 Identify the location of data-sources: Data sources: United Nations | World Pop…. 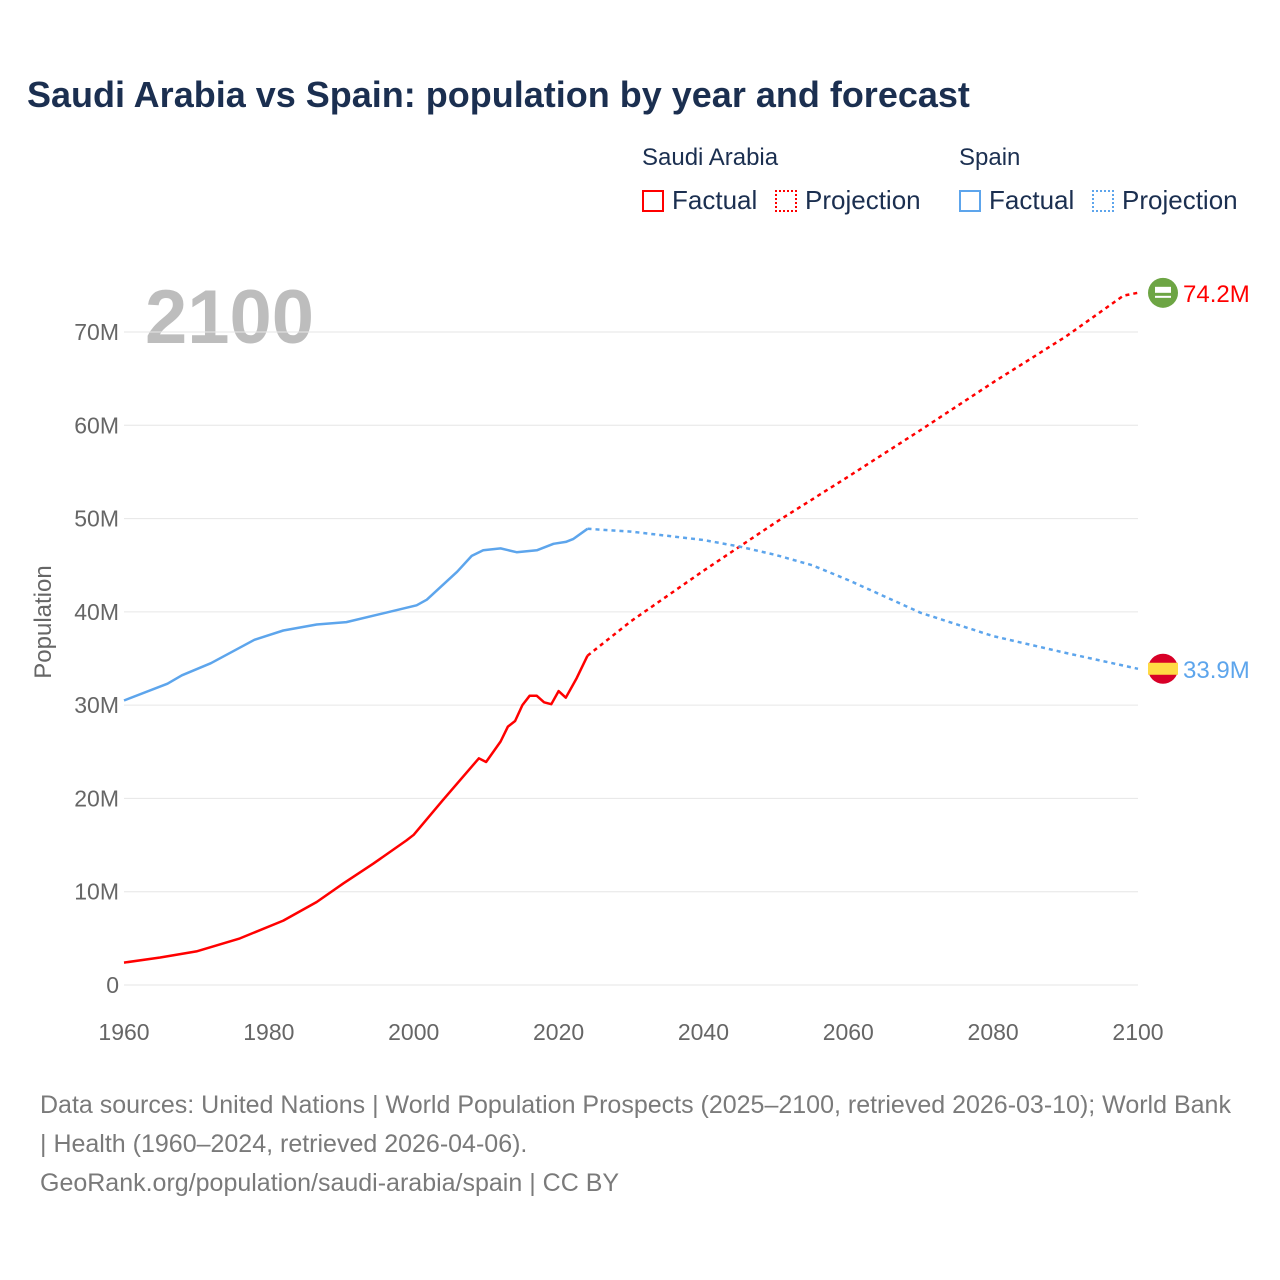
(635, 1124).